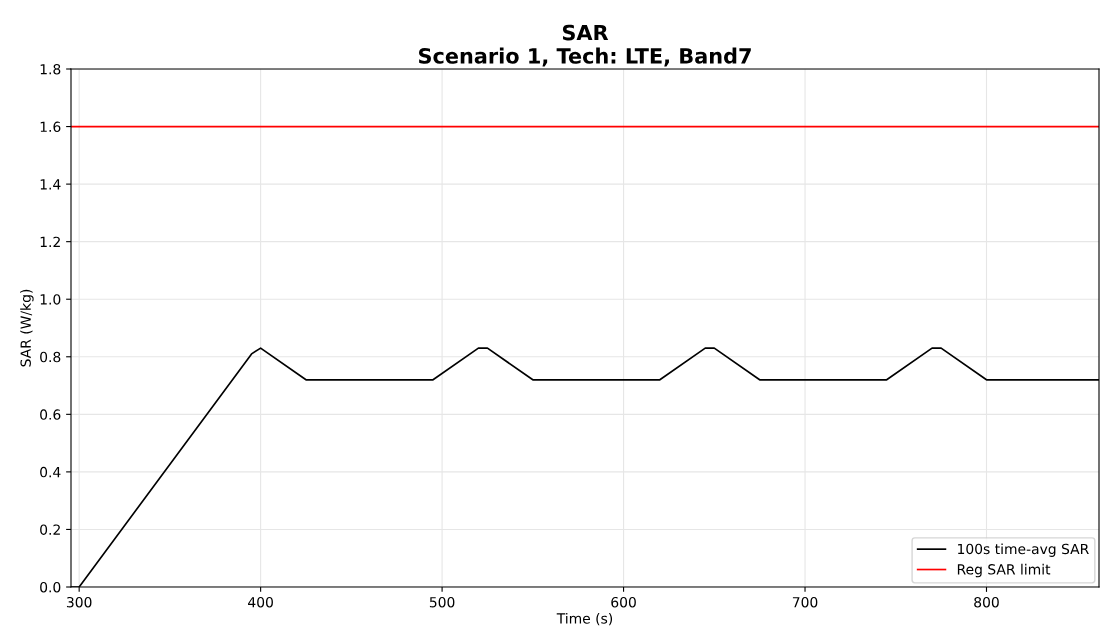 Image resolution: width=1100 pixels, height=635 pixels. I want to click on y-tick-label: 1.8, so click(50, 69).